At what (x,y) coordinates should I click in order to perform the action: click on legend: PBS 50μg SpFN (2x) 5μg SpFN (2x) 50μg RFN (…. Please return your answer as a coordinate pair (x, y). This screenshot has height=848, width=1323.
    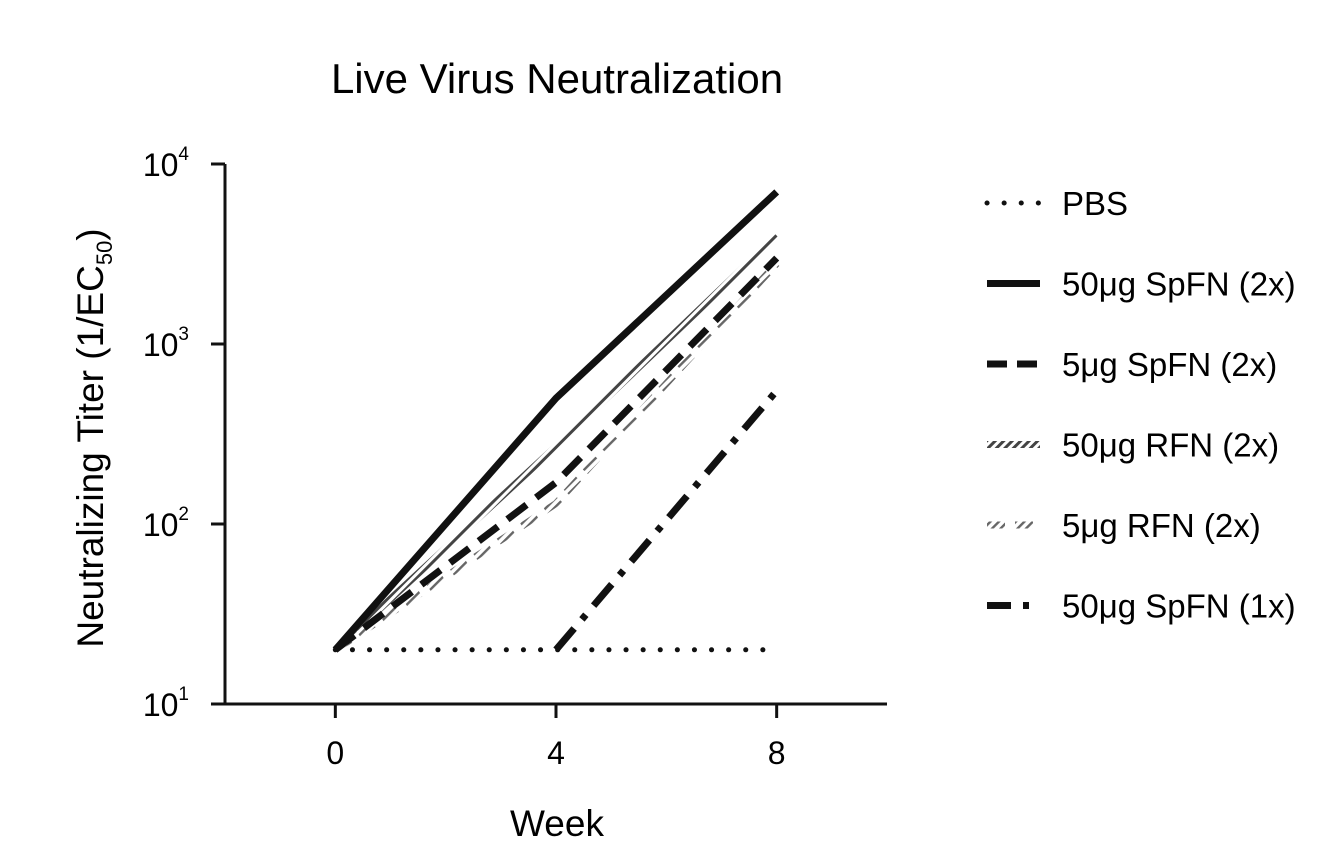
    Looking at the image, I should click on (1140, 405).